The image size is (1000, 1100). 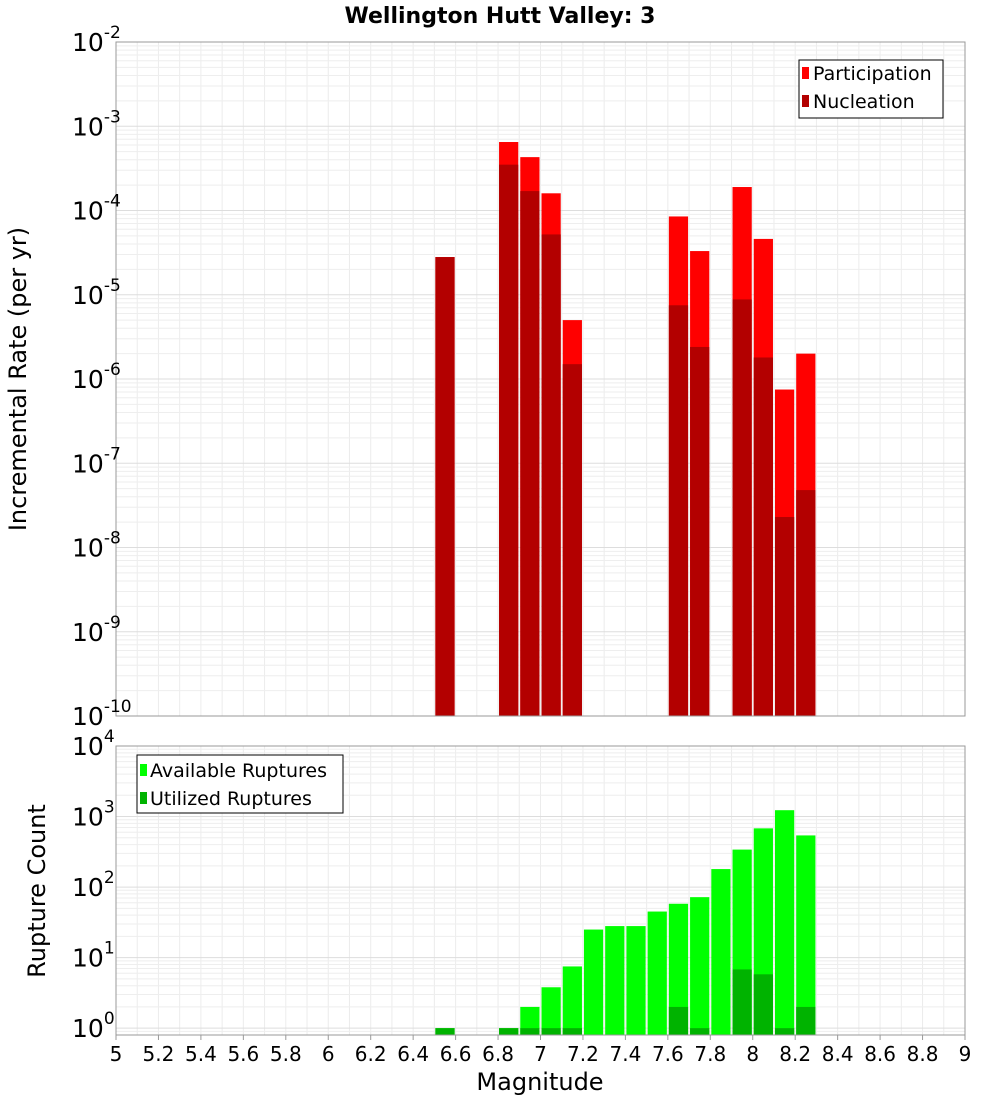 I want to click on y-tick-exponent: -5, so click(x=112, y=286).